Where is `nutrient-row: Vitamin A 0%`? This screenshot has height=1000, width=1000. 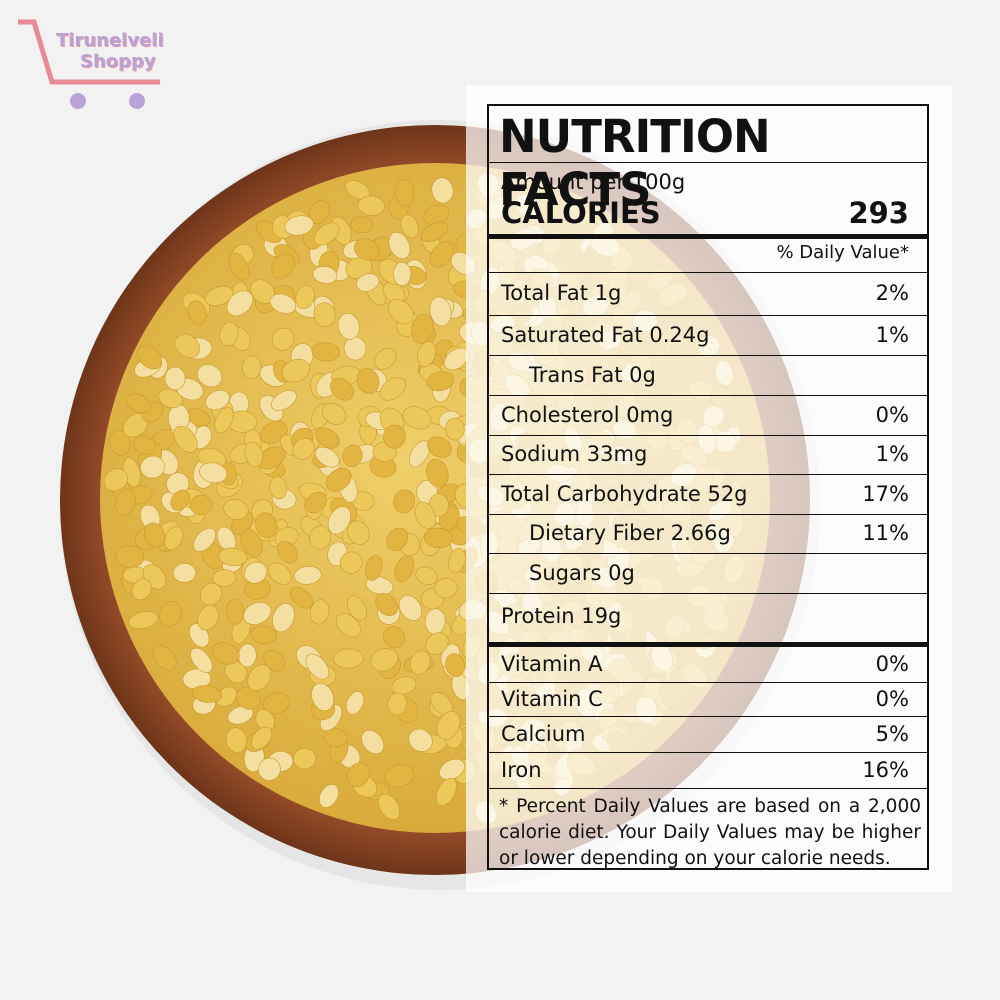
nutrient-row: Vitamin A 0% is located at coordinates (708, 664).